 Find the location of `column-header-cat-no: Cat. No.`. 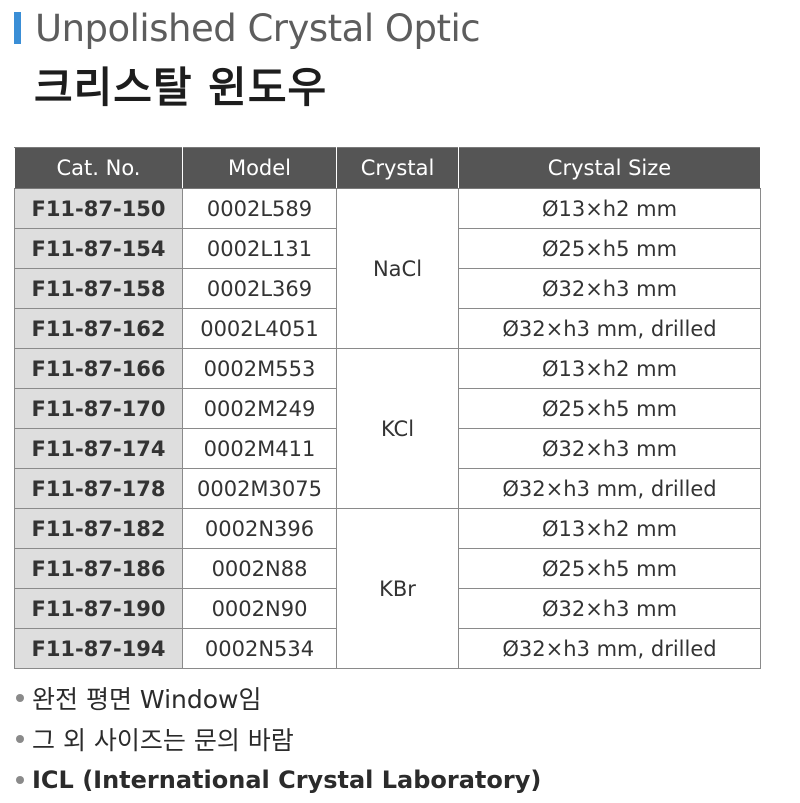

column-header-cat-no: Cat. No. is located at coordinates (98, 168).